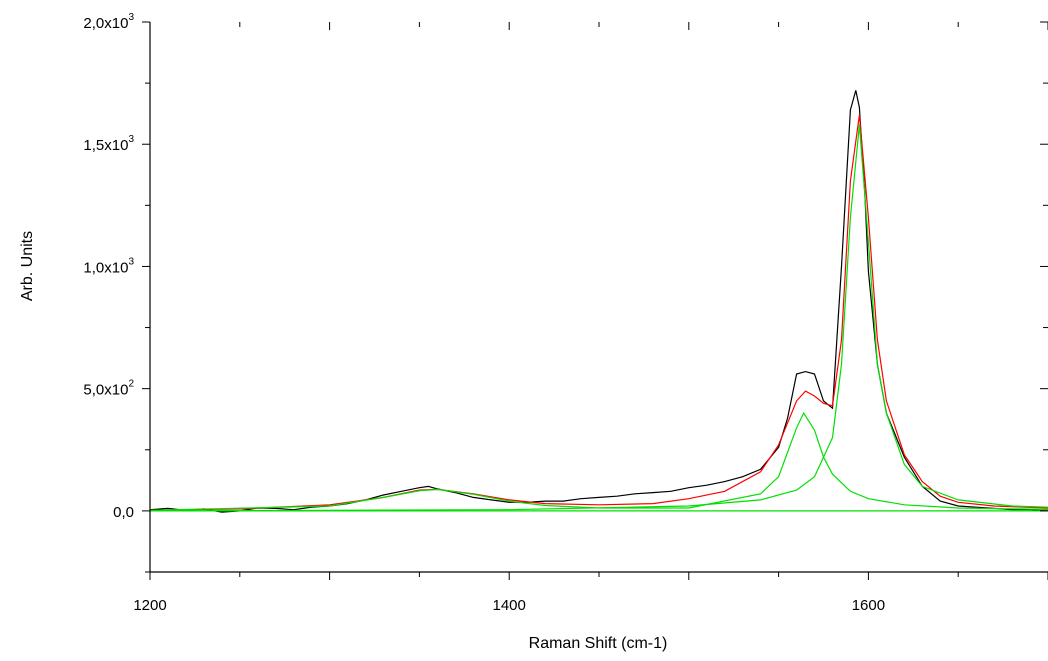 The image size is (1048, 661). Describe the element at coordinates (149, 605) in the screenshot. I see `x-tick-label: 1200` at that location.